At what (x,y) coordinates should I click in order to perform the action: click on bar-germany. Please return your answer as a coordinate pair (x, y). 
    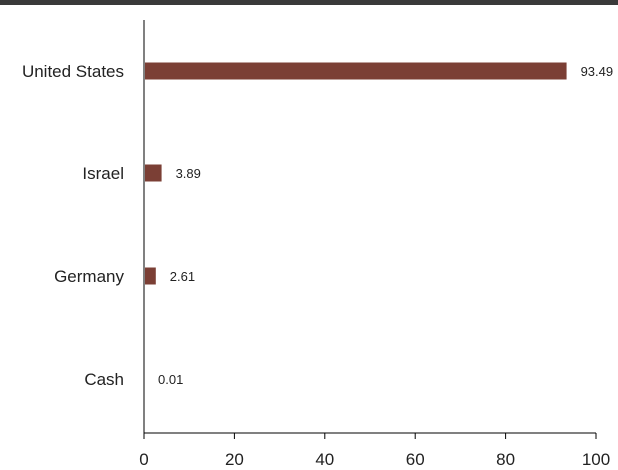
    Looking at the image, I should click on (150, 276).